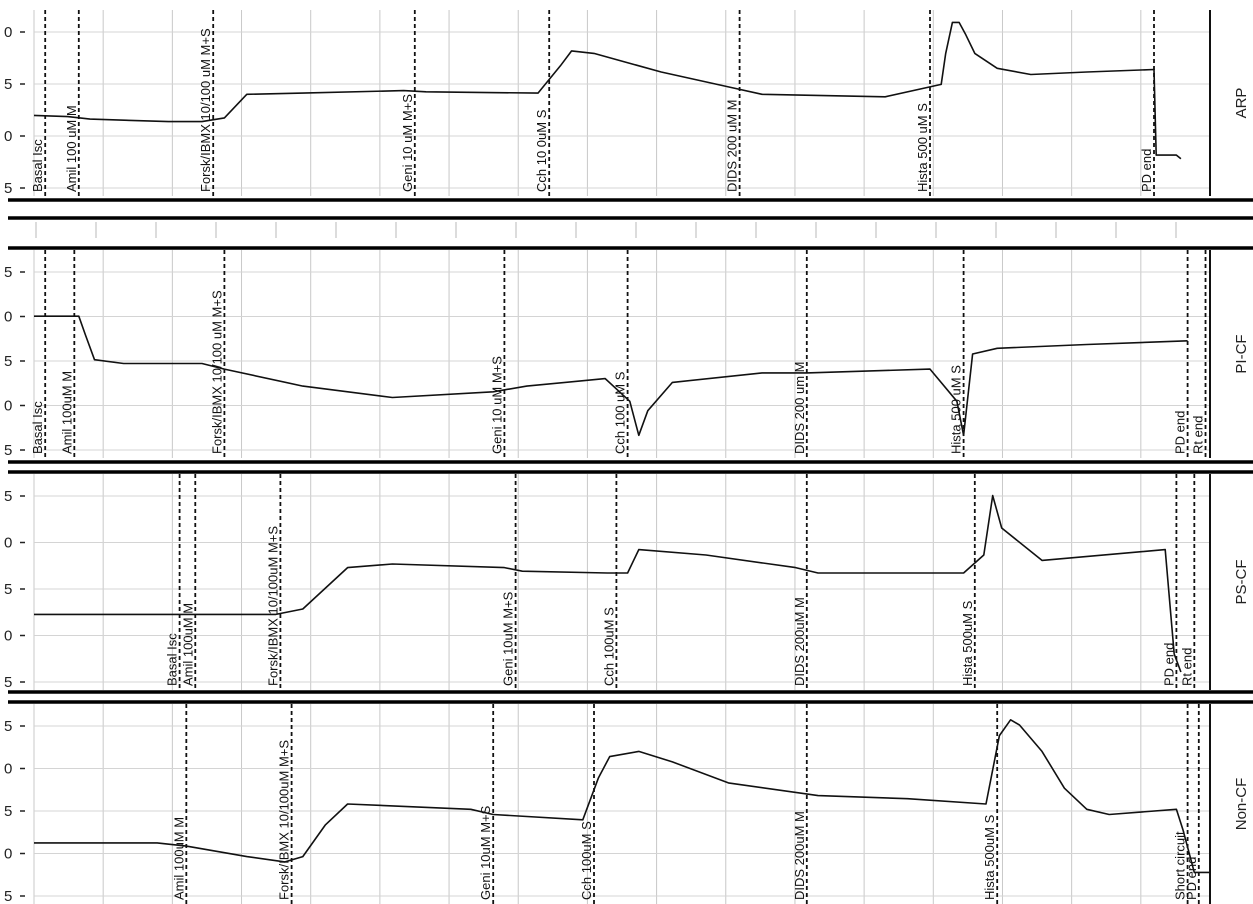 The image size is (1253, 904). I want to click on event-label: DIDS 200 um M, so click(799, 408).